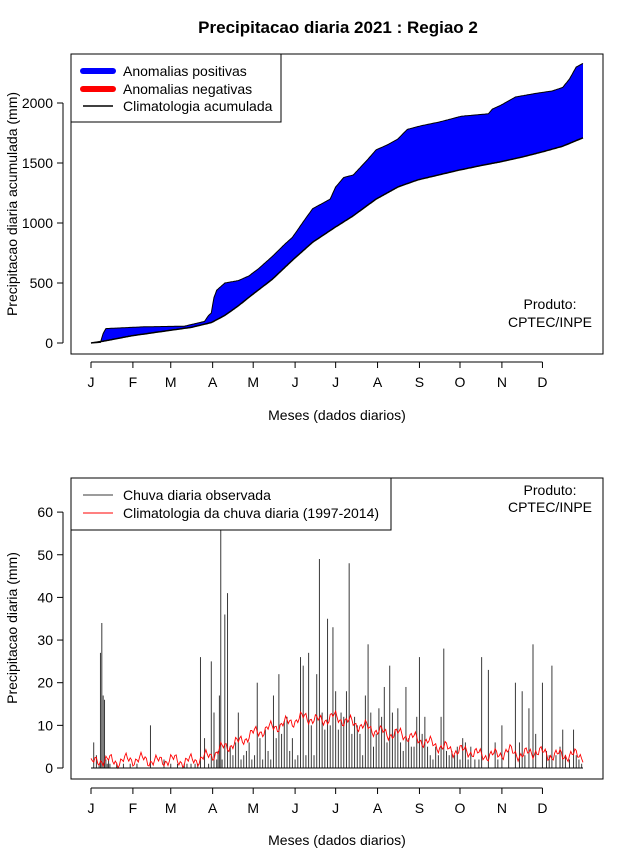 This screenshot has height=850, width=640. What do you see at coordinates (460, 808) in the screenshot?
I see `bottom-x-tick-label: O` at bounding box center [460, 808].